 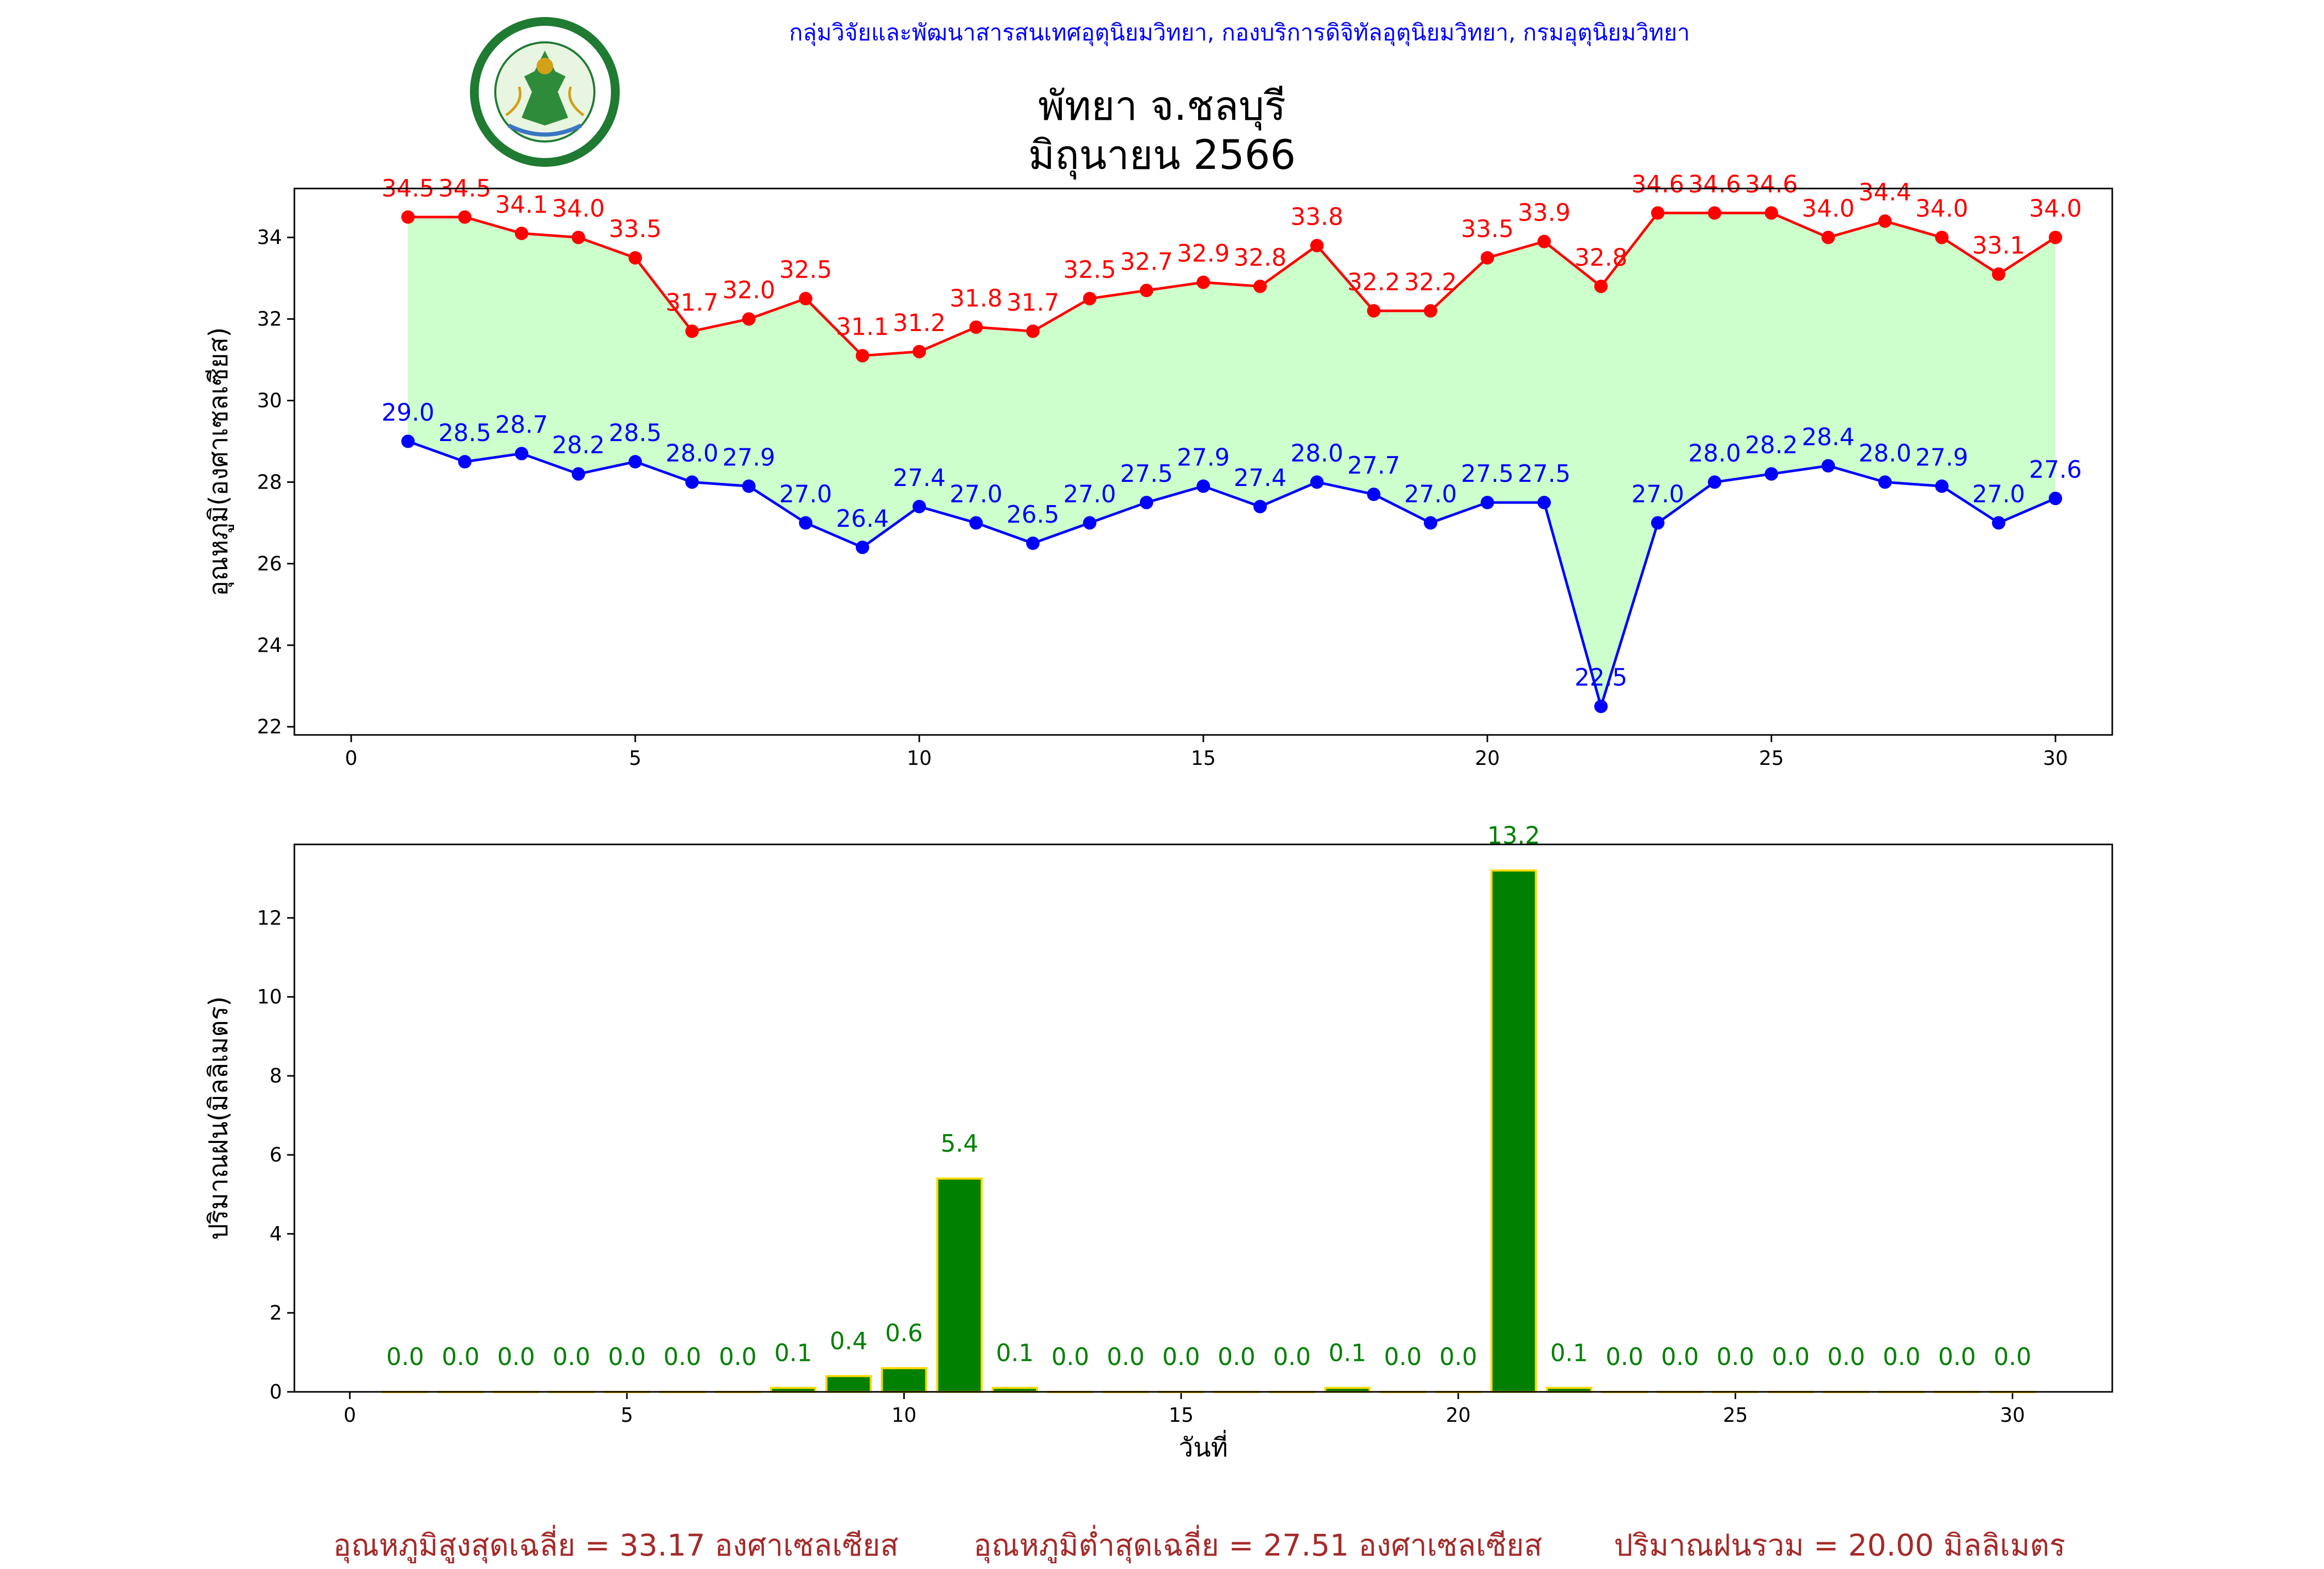 What do you see at coordinates (218, 461) in the screenshot?
I see `temp-y-axis-label: อุณหภูมิ(องศาเซลเซียส)` at bounding box center [218, 461].